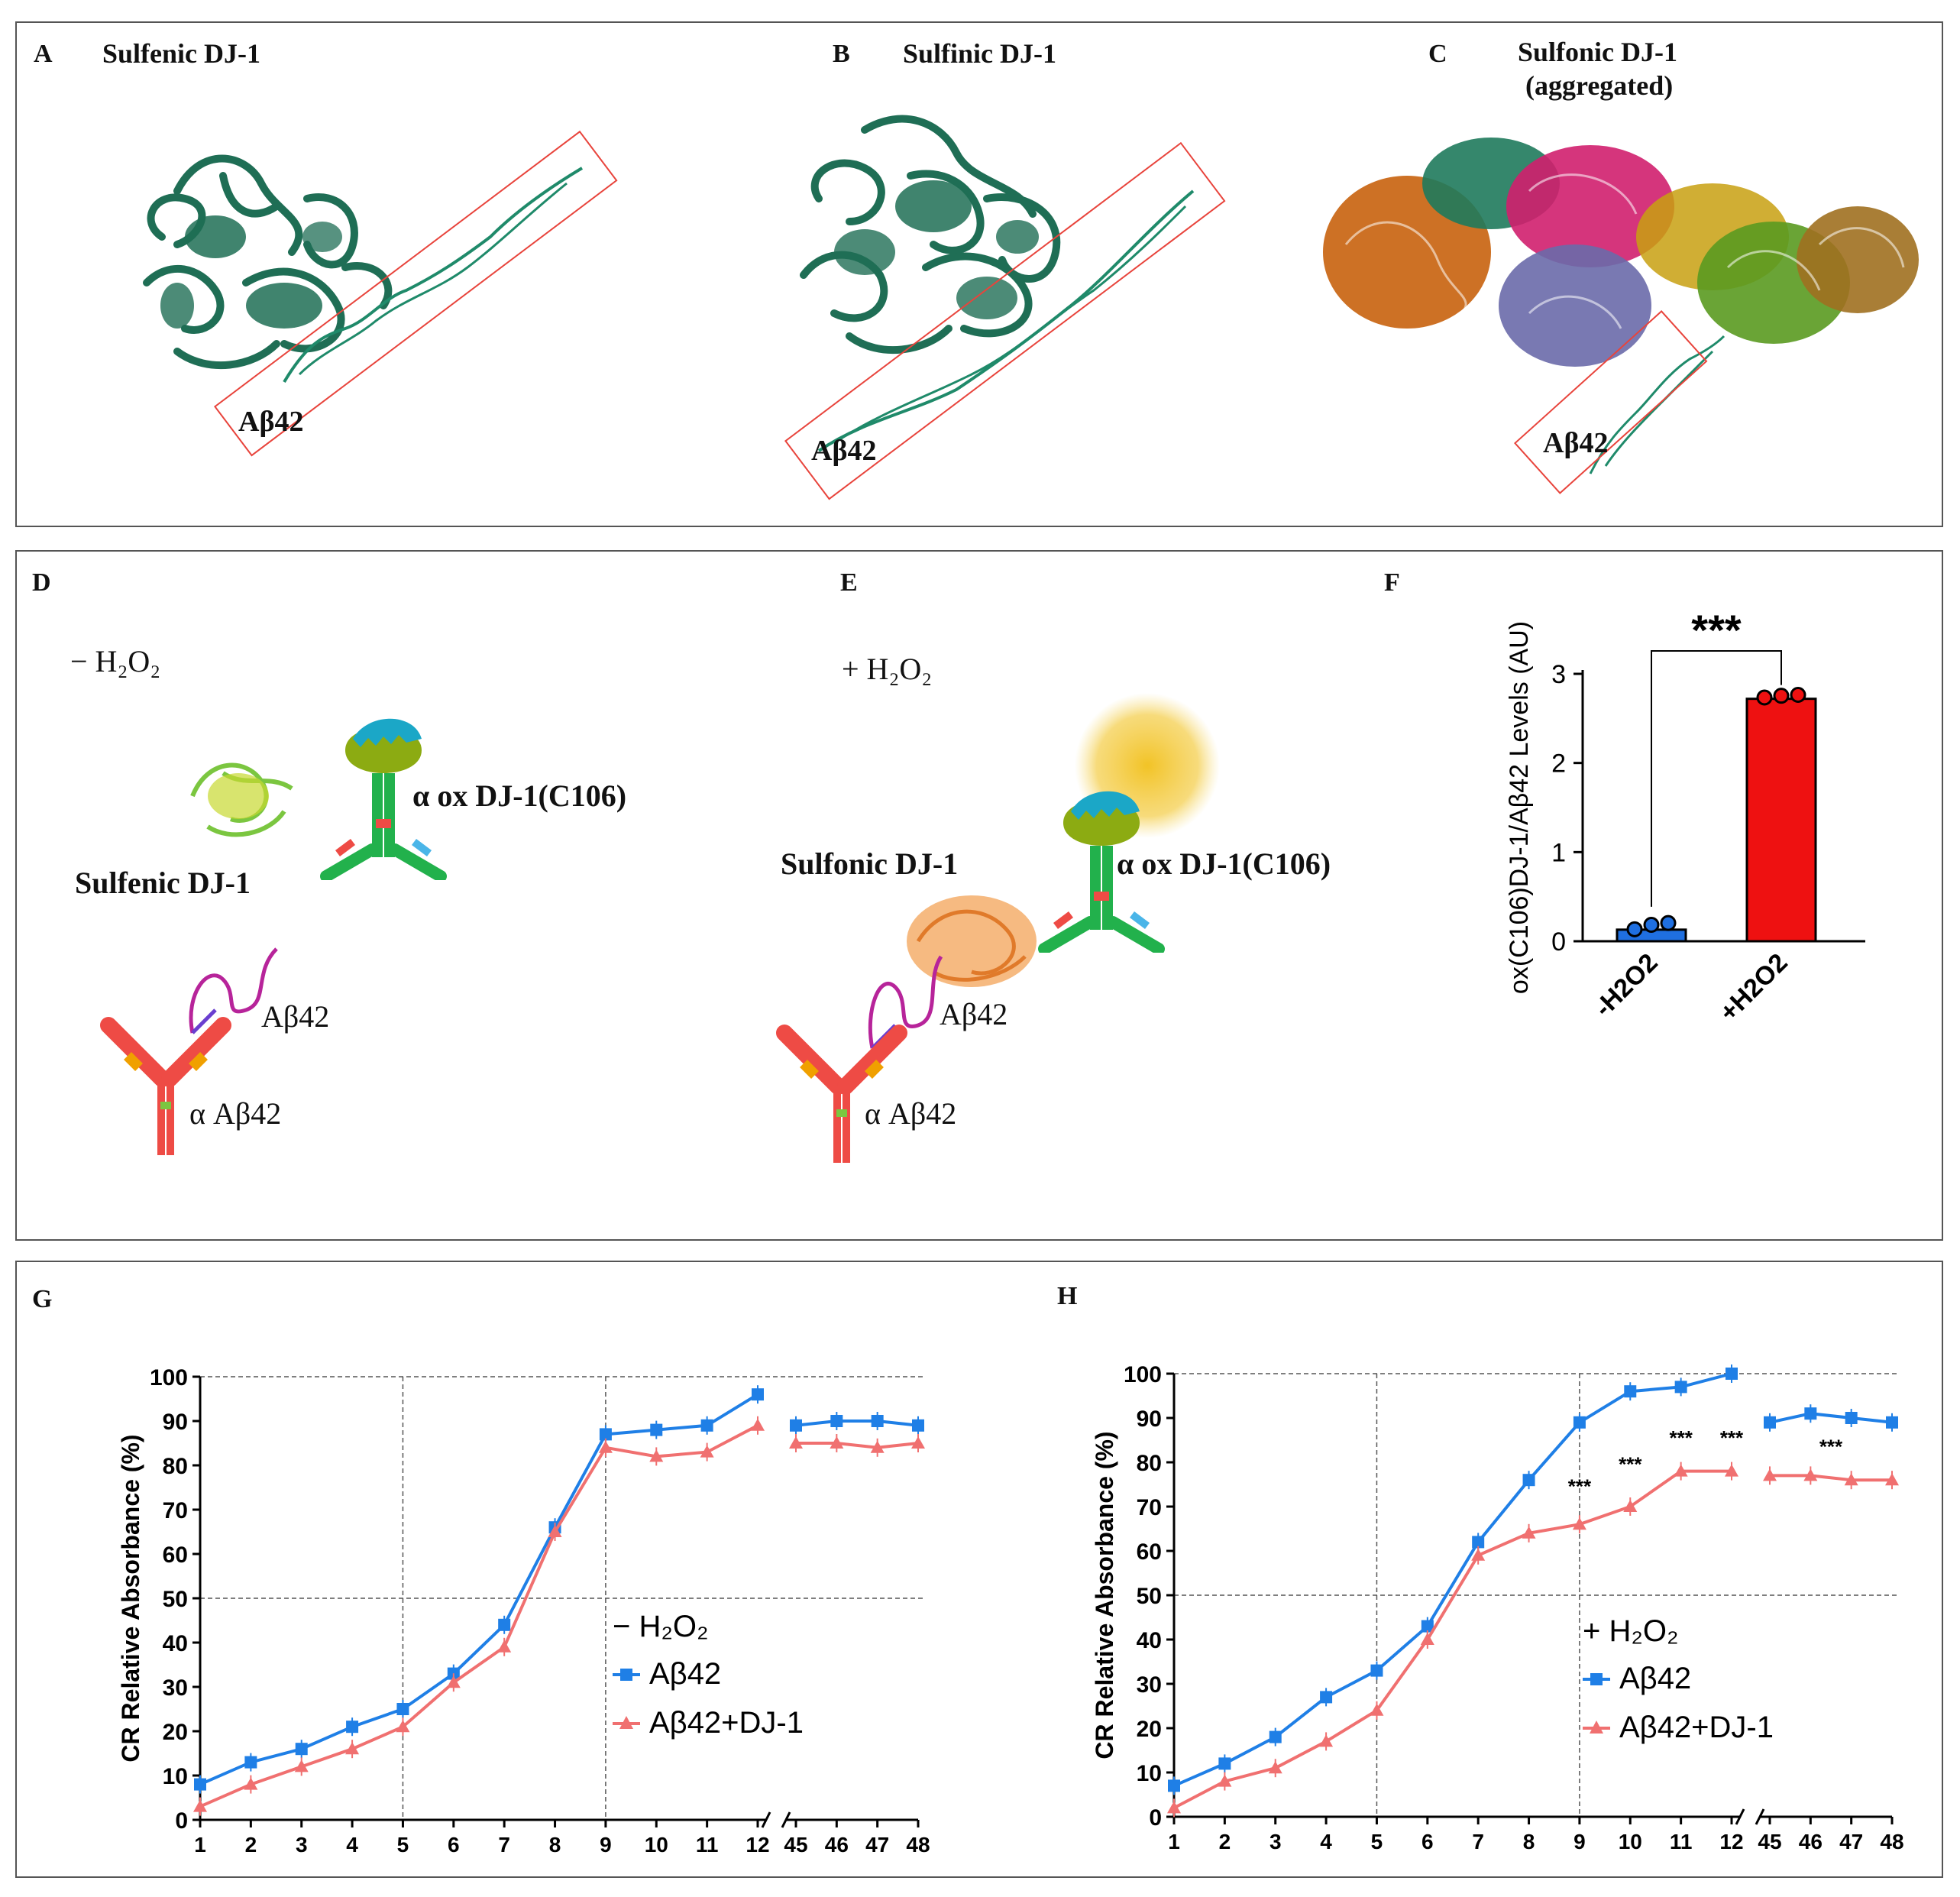 Image resolution: width=1960 pixels, height=1897 pixels. What do you see at coordinates (302, 1845) in the screenshot?
I see `x-tick-label: 3` at bounding box center [302, 1845].